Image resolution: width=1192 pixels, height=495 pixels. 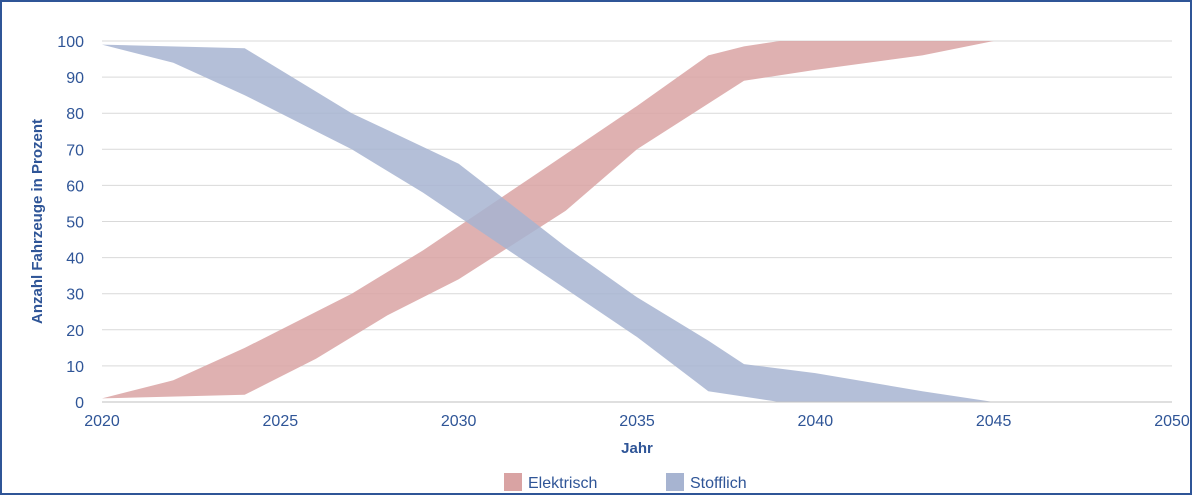 I want to click on y-tick-label: 50, so click(x=75, y=223).